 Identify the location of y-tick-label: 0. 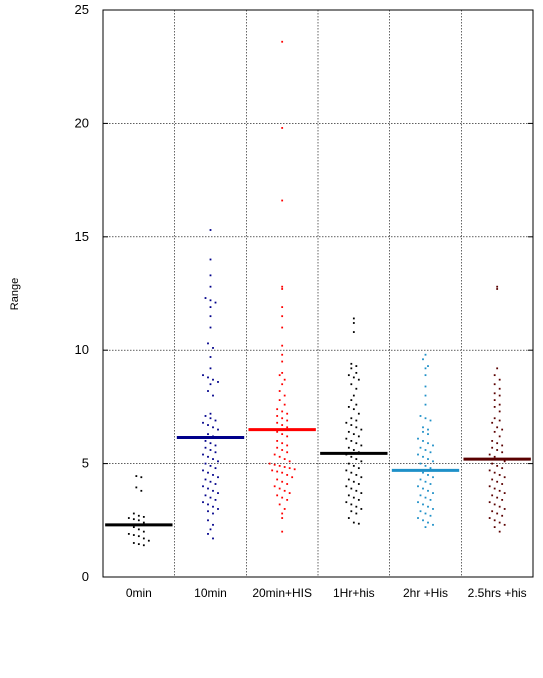
(85, 576).